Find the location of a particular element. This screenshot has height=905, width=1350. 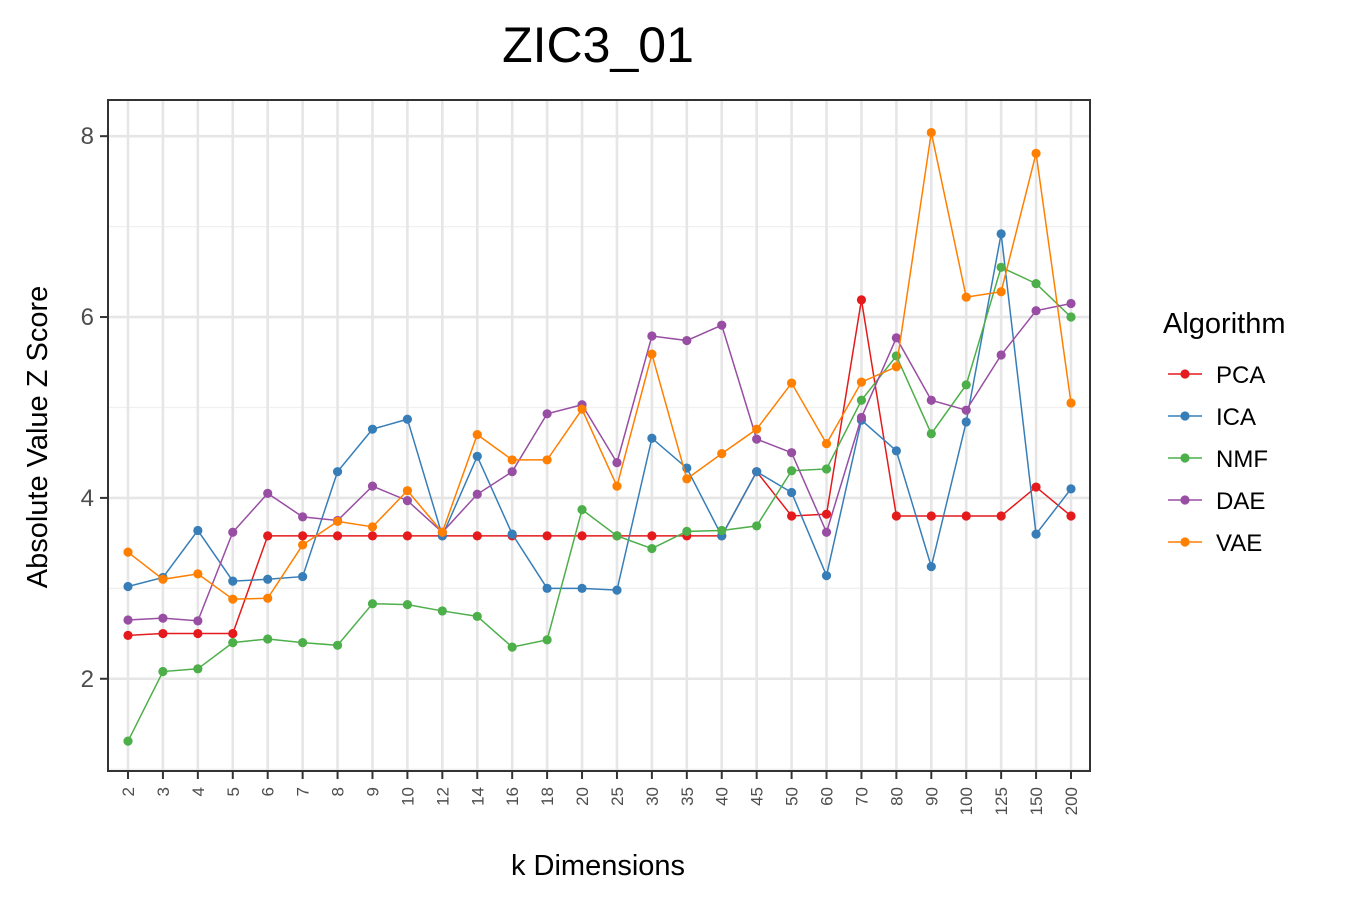

legend-label: PCA is located at coordinates (1240, 375).